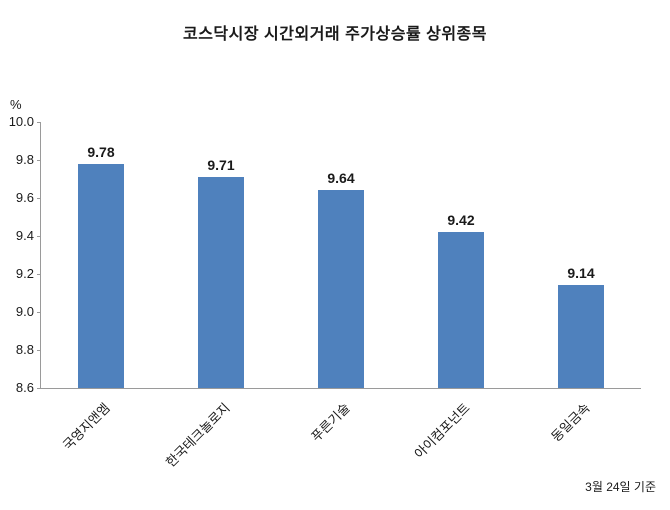 Image resolution: width=670 pixels, height=510 pixels. What do you see at coordinates (570, 422) in the screenshot?
I see `x-axis-category-label: 동일금속` at bounding box center [570, 422].